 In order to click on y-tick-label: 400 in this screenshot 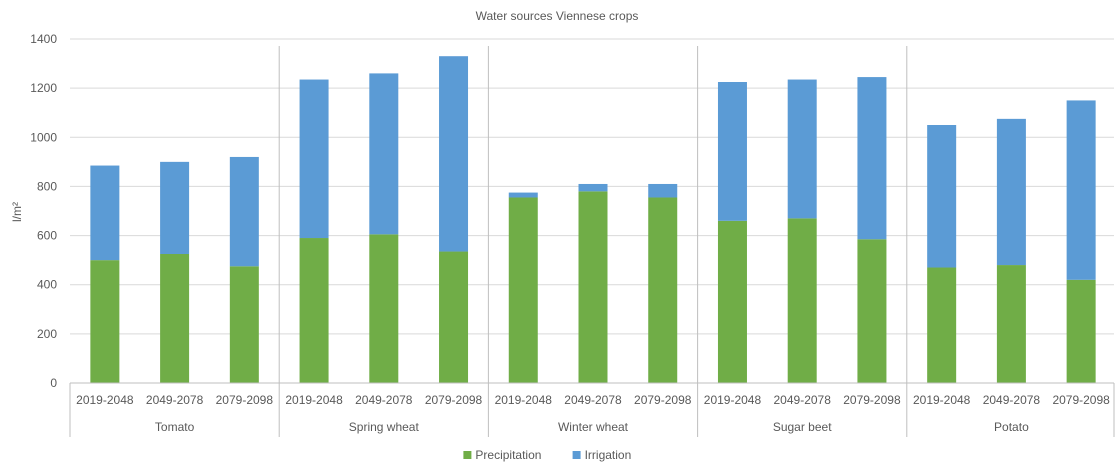, I will do `click(47, 285)`.